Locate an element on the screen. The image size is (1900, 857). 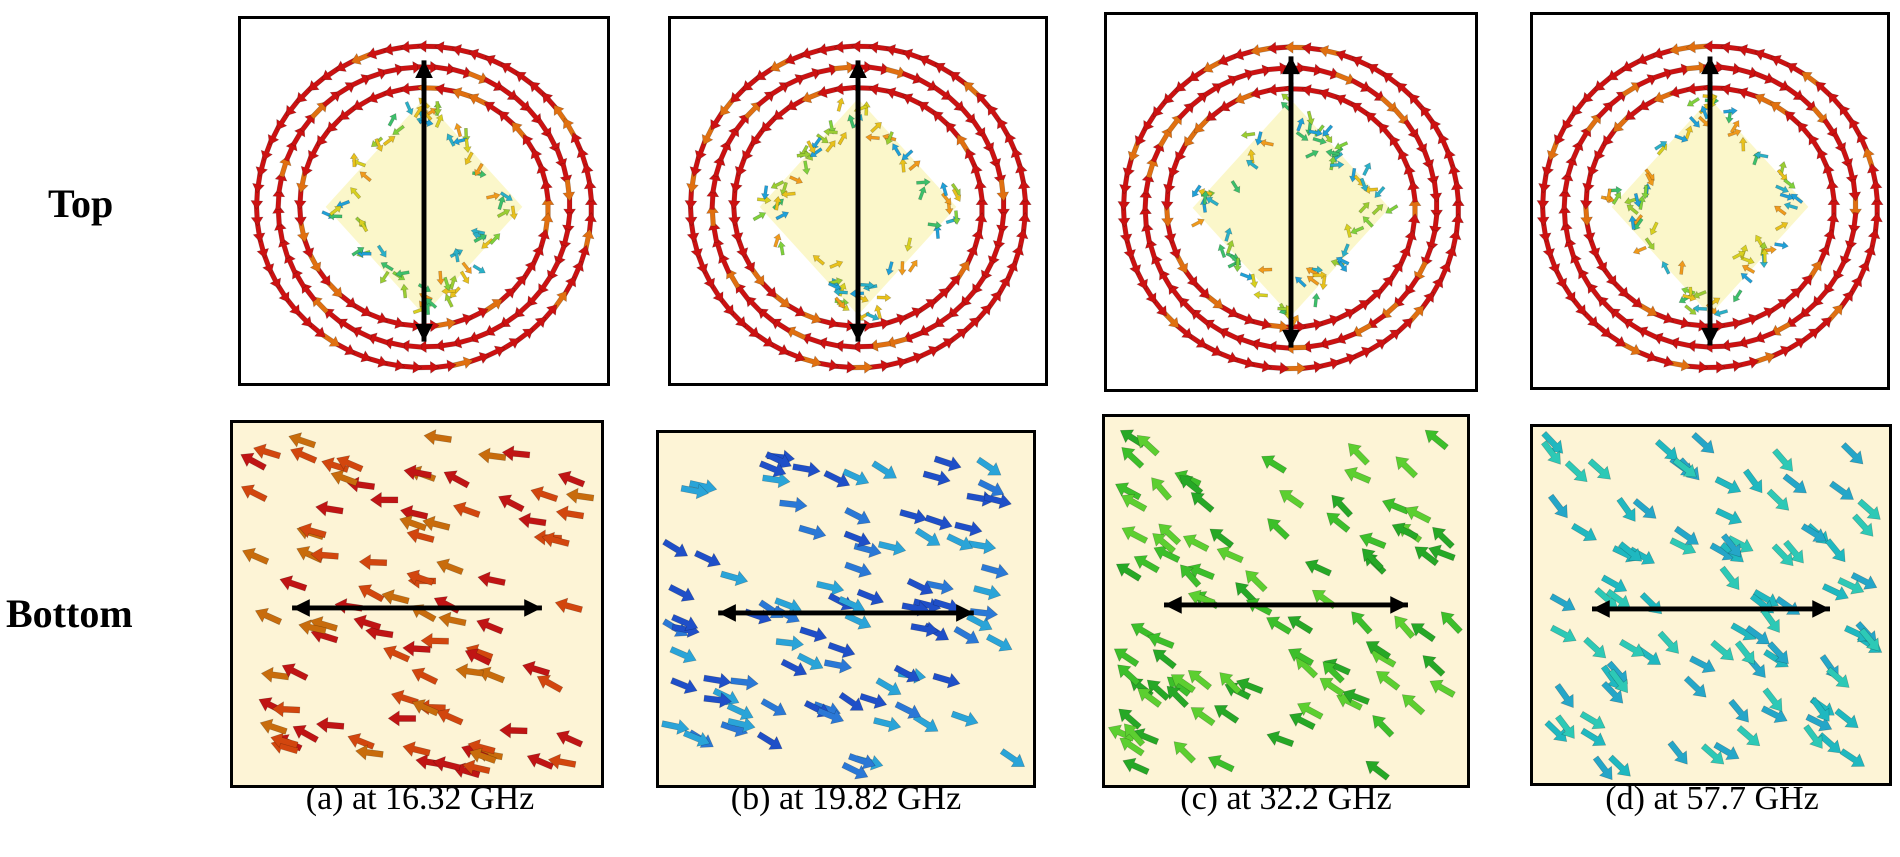
current-distribution-top-a is located at coordinates (424, 206).